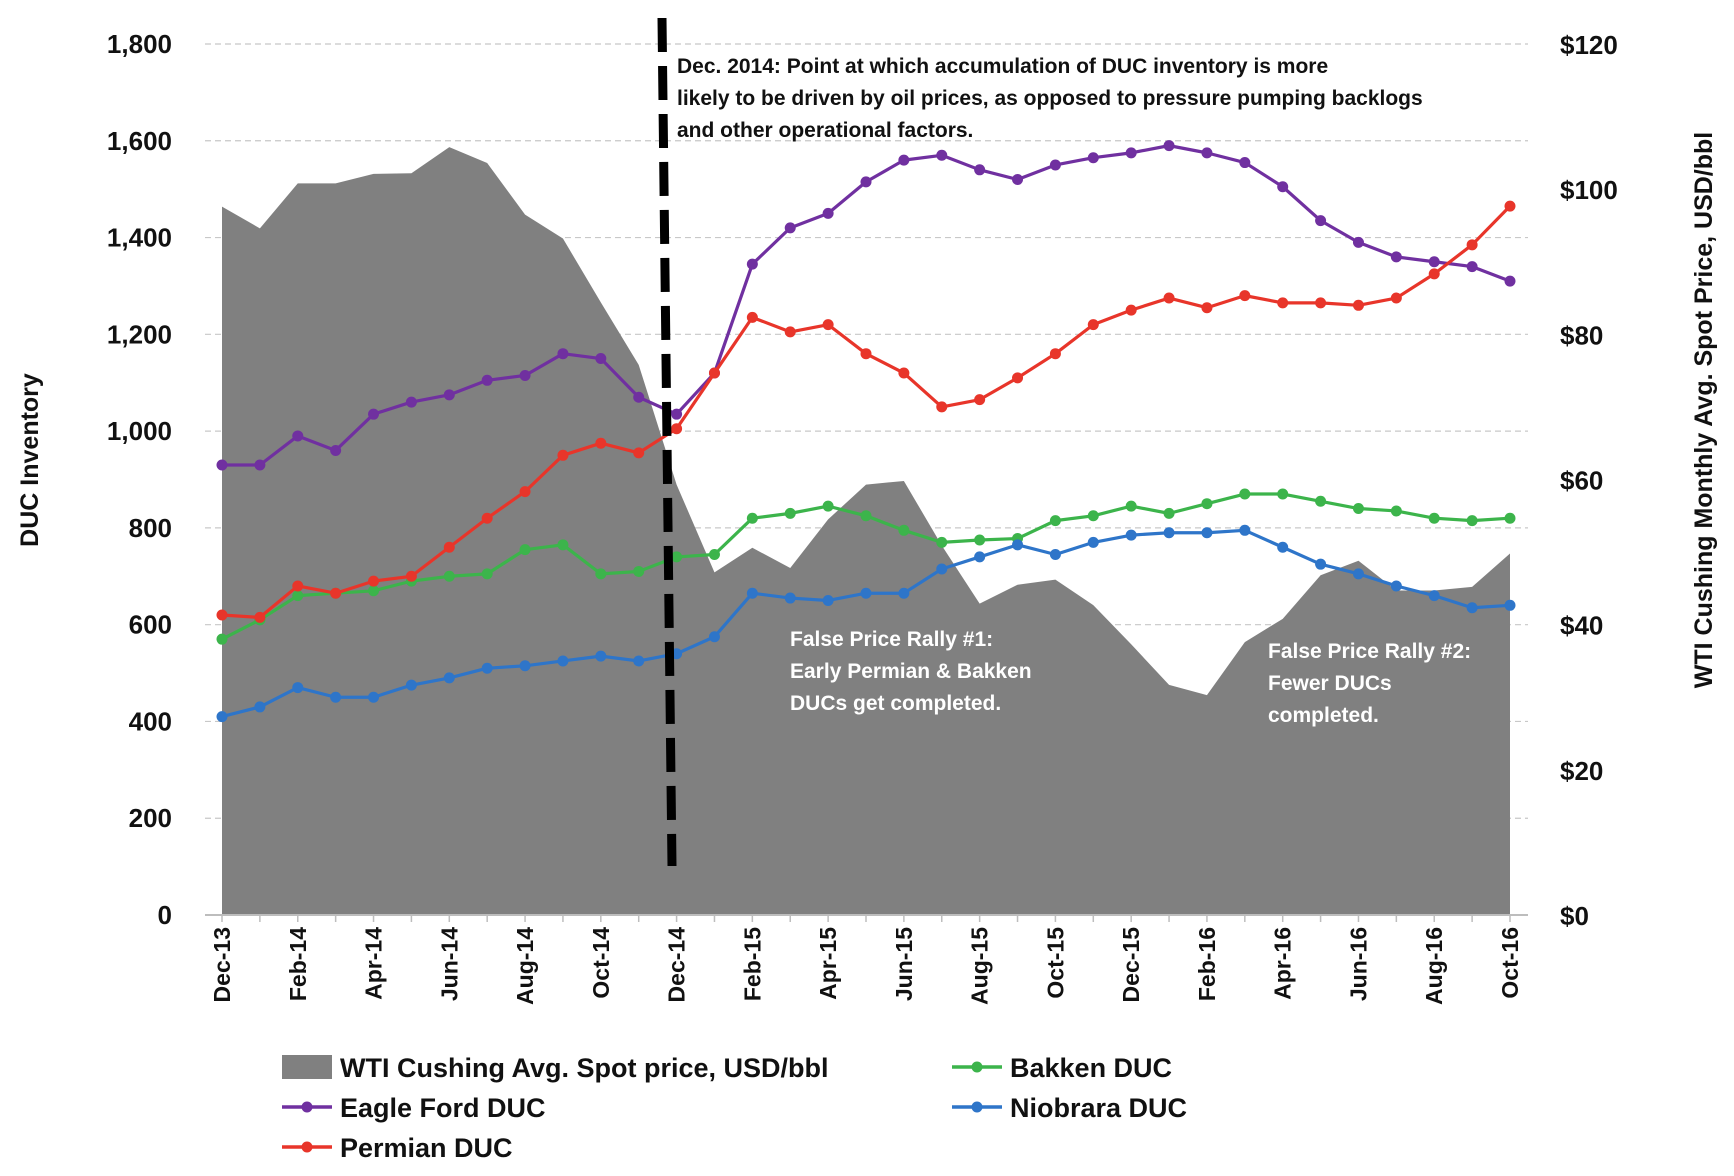  What do you see at coordinates (443, 1108) in the screenshot?
I see `legend-label: Eagle Ford DUC` at bounding box center [443, 1108].